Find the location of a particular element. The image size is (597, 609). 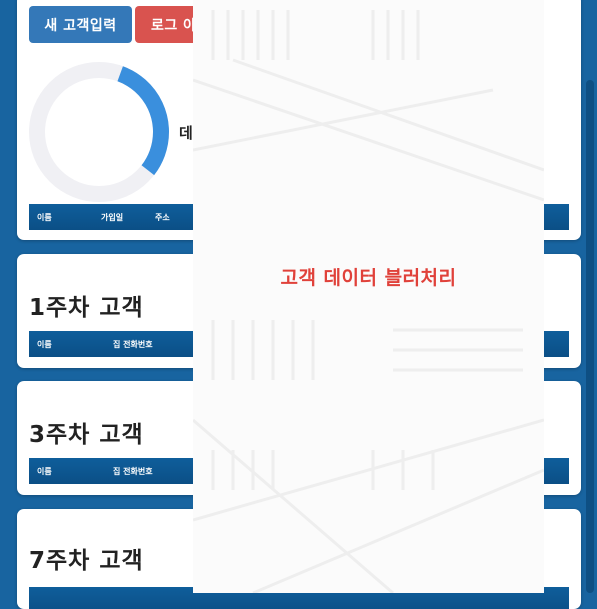

week-3-title: 3주차 고객 is located at coordinates (86, 435).